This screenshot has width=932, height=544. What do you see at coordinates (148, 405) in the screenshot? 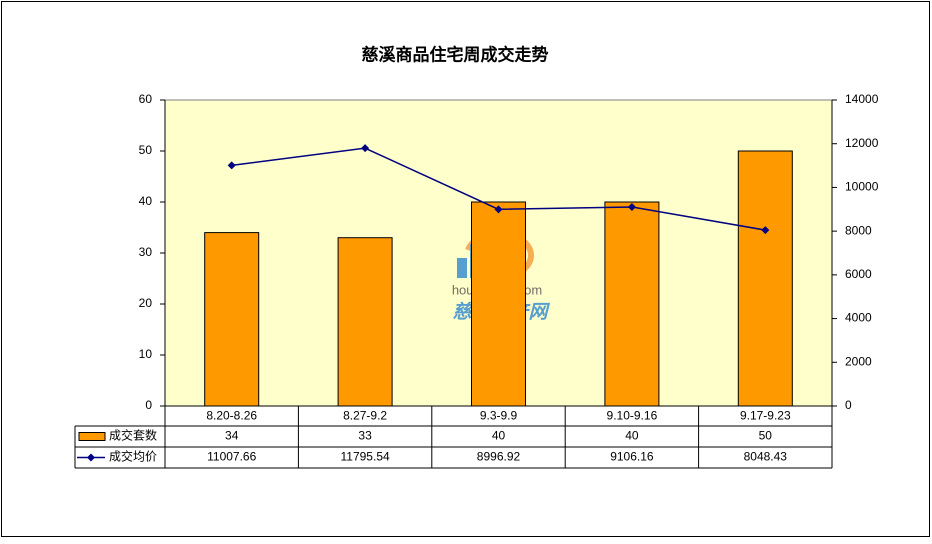
I see `y-tick-label: 0` at bounding box center [148, 405].